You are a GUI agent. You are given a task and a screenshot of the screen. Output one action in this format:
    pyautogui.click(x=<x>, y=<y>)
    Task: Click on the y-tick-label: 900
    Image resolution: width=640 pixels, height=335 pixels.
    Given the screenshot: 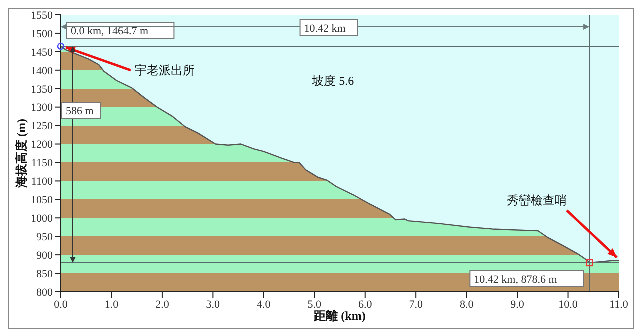 What is the action you would take?
    pyautogui.click(x=45, y=256)
    